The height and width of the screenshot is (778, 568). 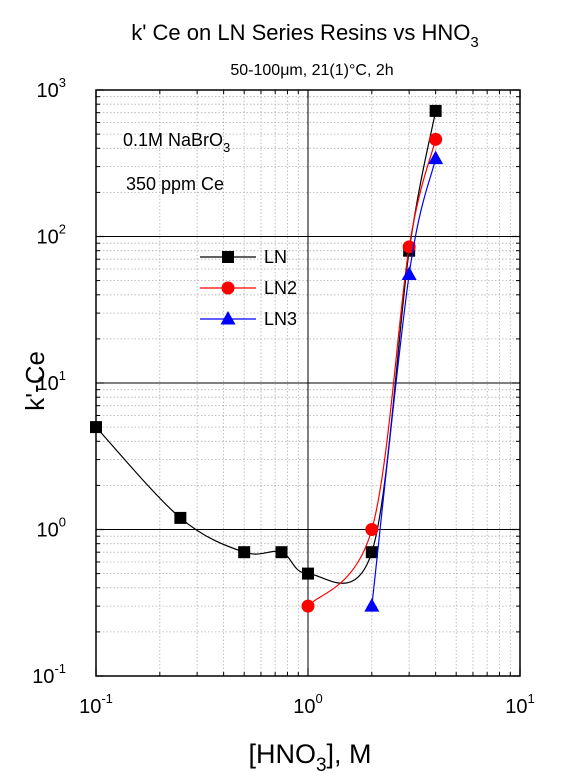 I want to click on y-tick-label: 10², so click(x=51, y=235).